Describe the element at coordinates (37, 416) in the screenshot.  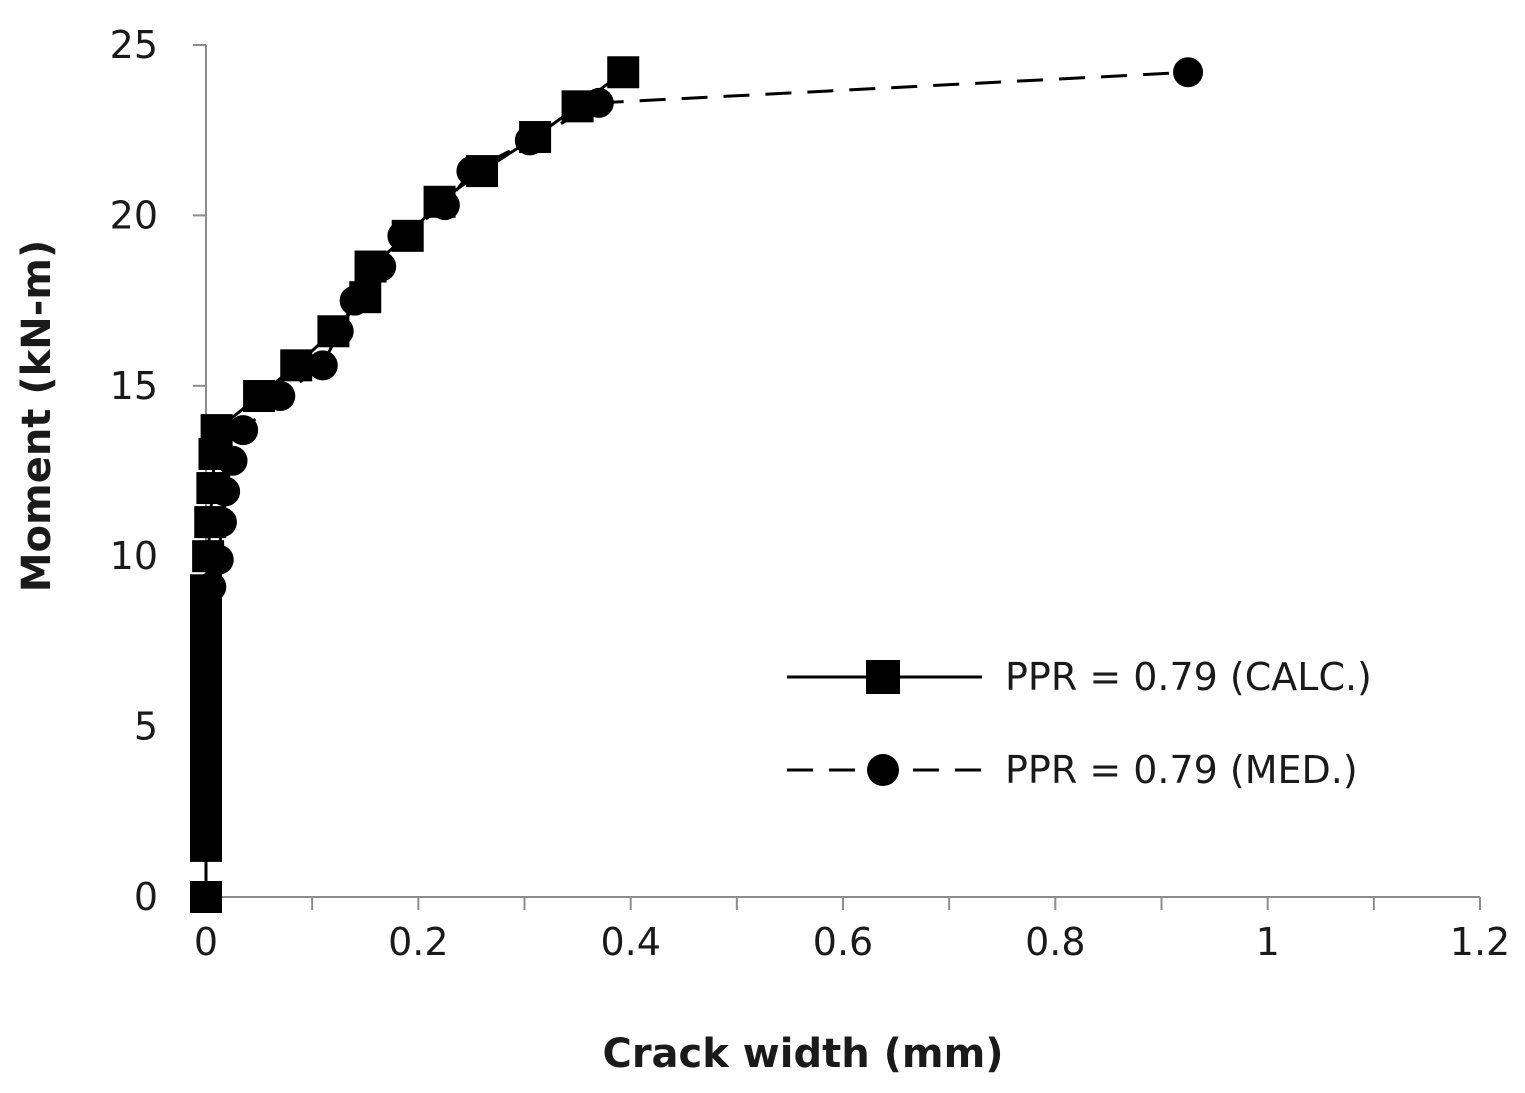
I see `y-axis-title: Moment (kN-m)` at that location.